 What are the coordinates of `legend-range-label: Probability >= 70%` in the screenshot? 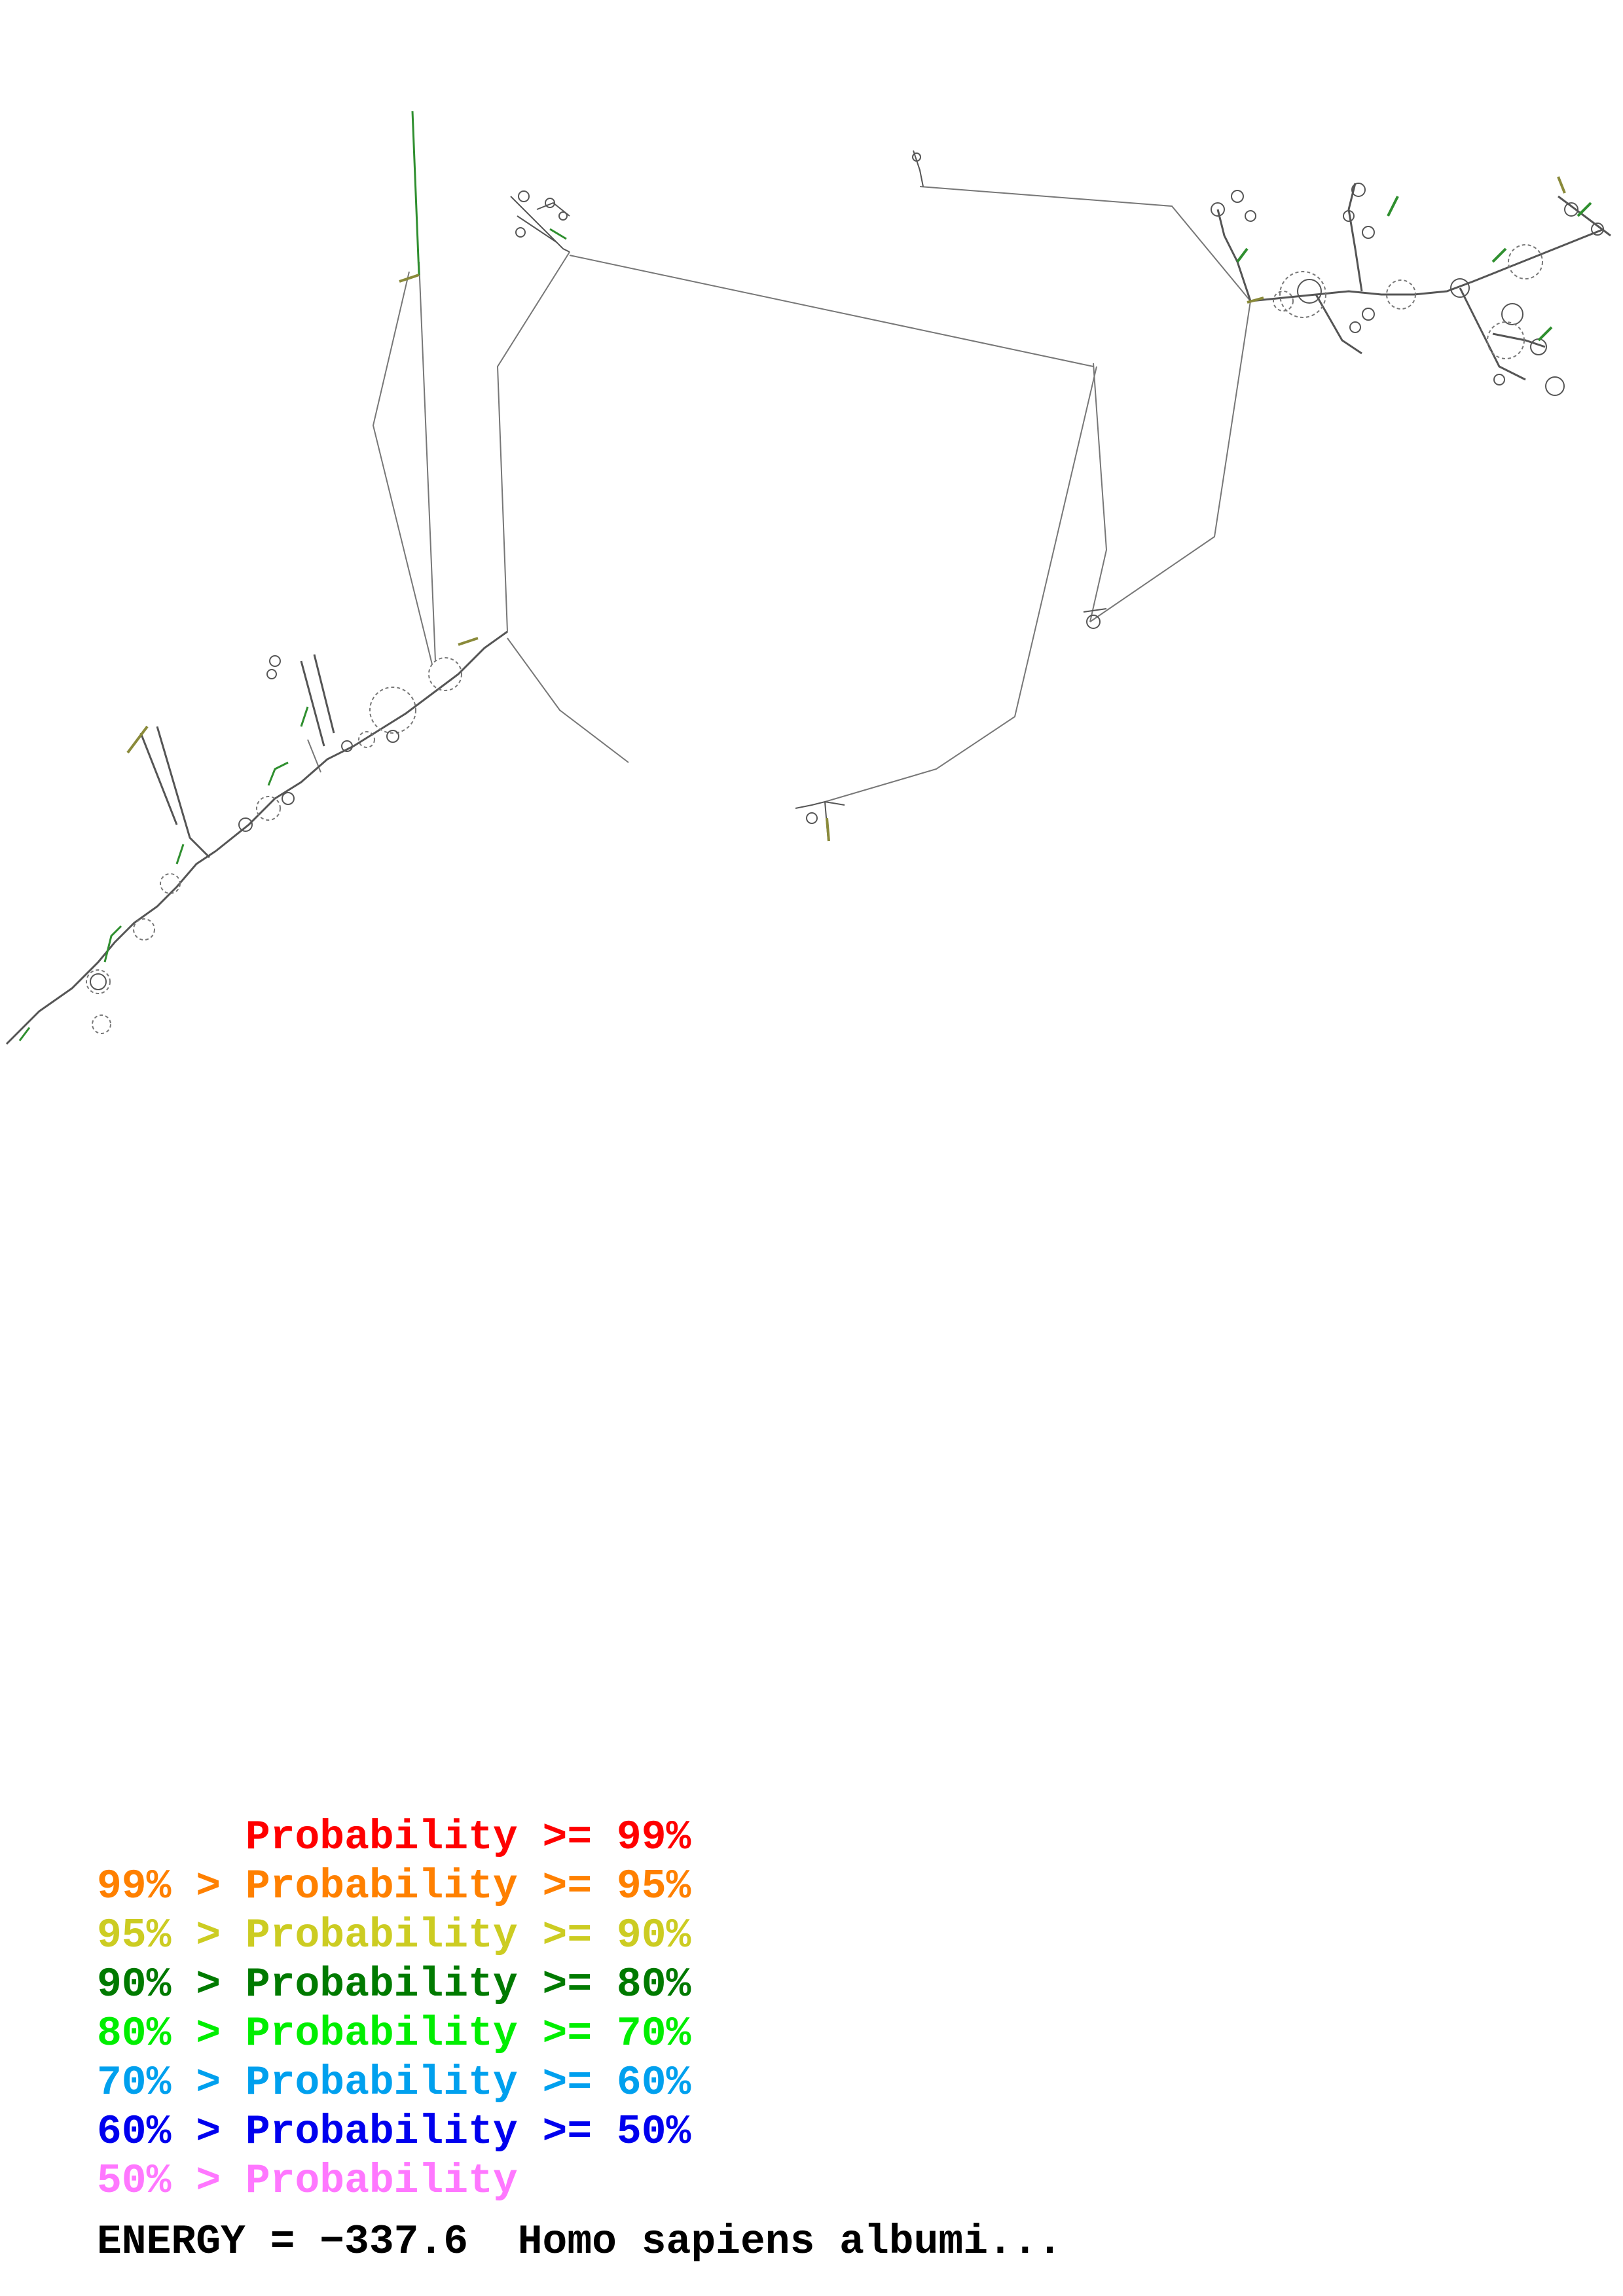 It's located at (468, 2034).